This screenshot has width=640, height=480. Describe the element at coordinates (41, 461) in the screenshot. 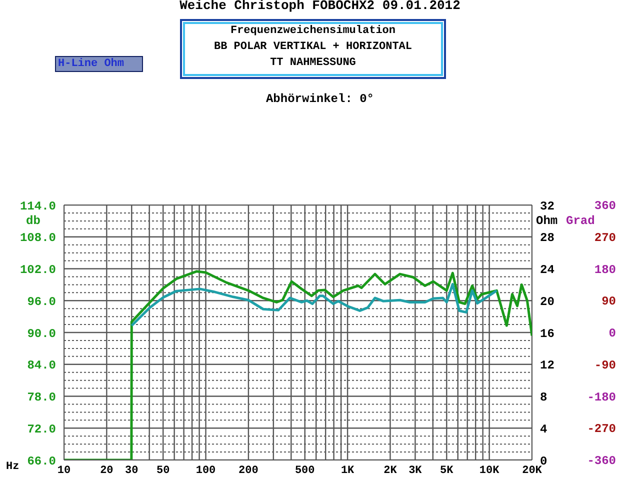

I see `y-tick-label: 66.0` at that location.